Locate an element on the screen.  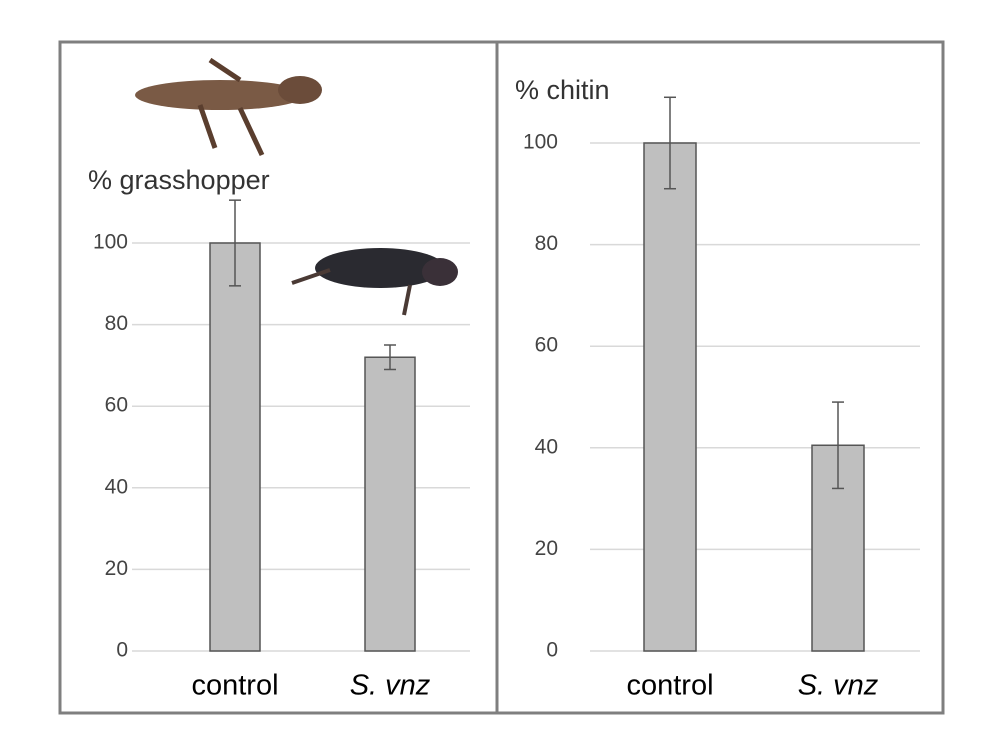
infected-grasshopper-image is located at coordinates (374, 282).